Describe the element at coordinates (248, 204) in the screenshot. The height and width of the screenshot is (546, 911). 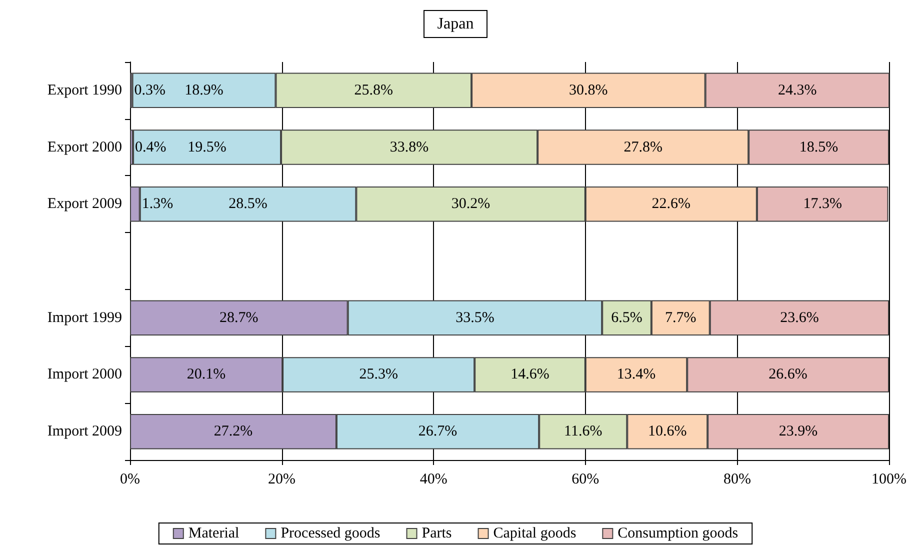
I see `data-label: 28.5%` at that location.